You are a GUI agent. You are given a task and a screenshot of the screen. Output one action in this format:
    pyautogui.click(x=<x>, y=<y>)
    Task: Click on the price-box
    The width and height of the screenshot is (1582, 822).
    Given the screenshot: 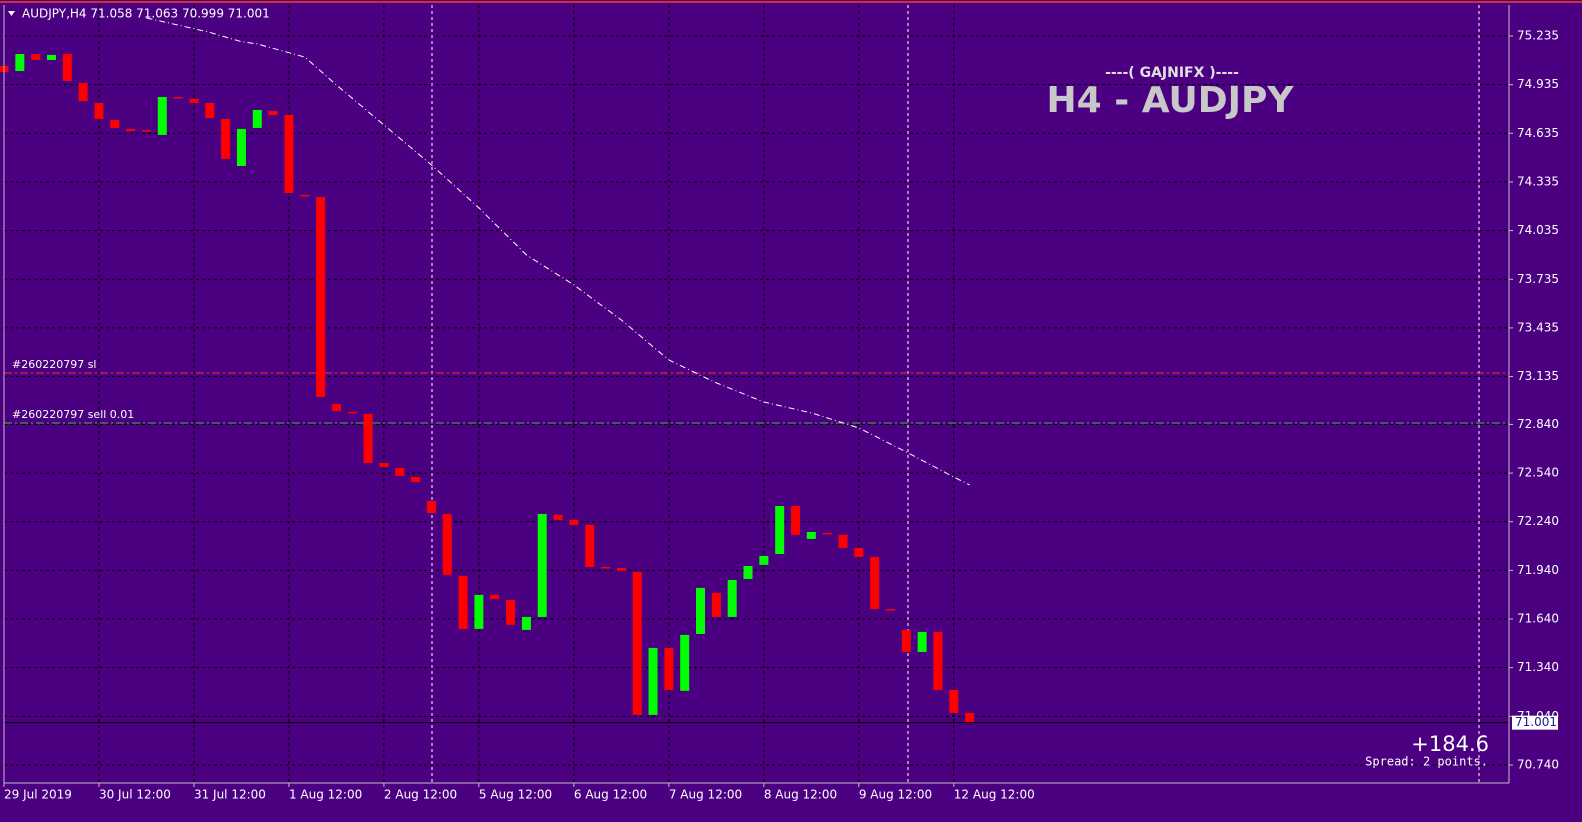 What is the action you would take?
    pyautogui.click(x=1535, y=722)
    